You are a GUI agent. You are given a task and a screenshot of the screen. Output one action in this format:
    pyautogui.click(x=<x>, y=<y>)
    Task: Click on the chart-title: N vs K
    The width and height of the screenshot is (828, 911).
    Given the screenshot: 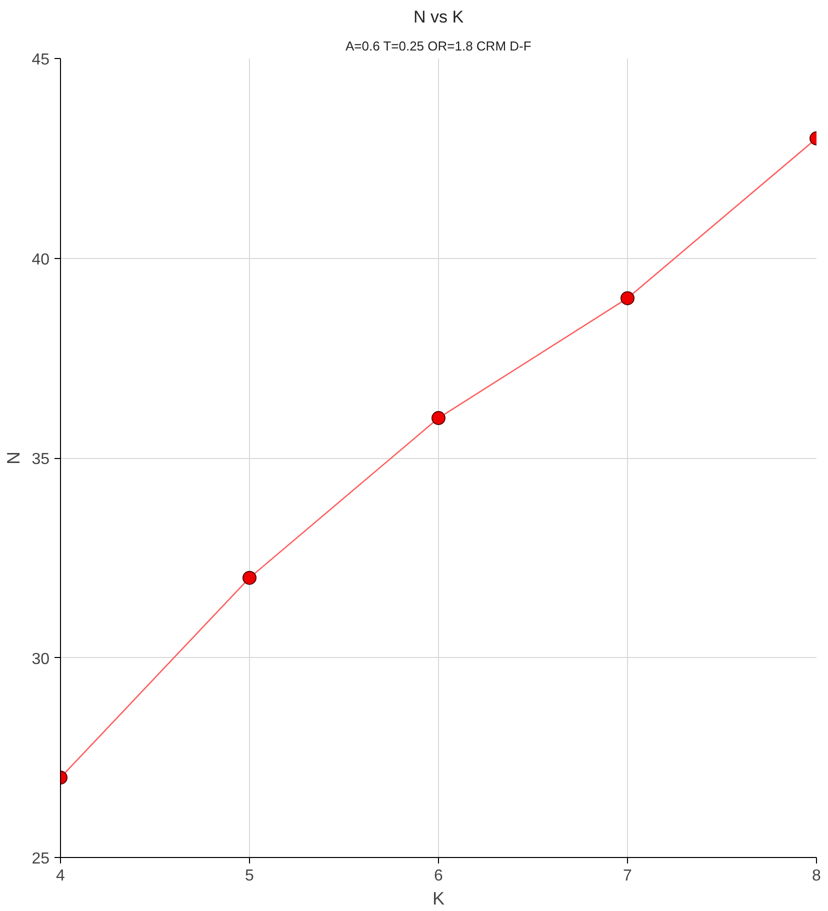 What is the action you would take?
    pyautogui.click(x=438, y=17)
    